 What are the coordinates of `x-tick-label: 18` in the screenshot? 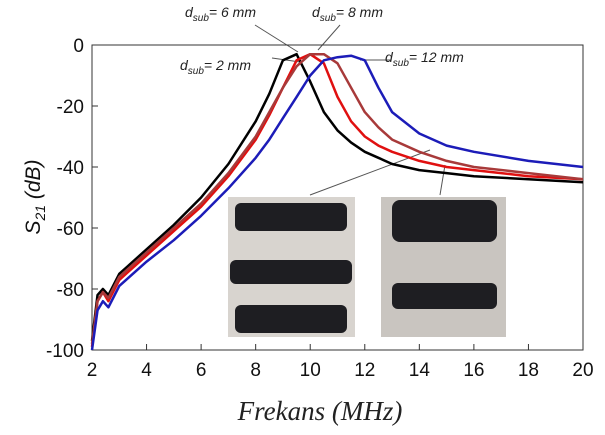 It's located at (528, 370).